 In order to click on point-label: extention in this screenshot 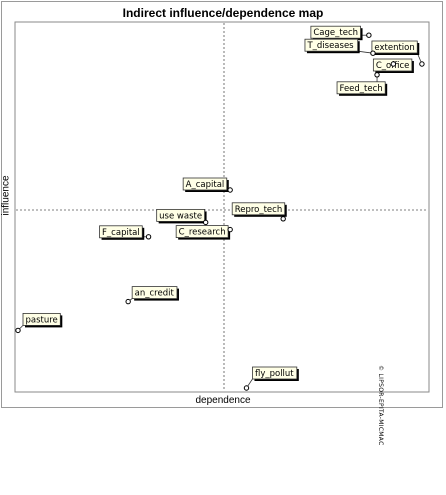, I will do `click(394, 48)`.